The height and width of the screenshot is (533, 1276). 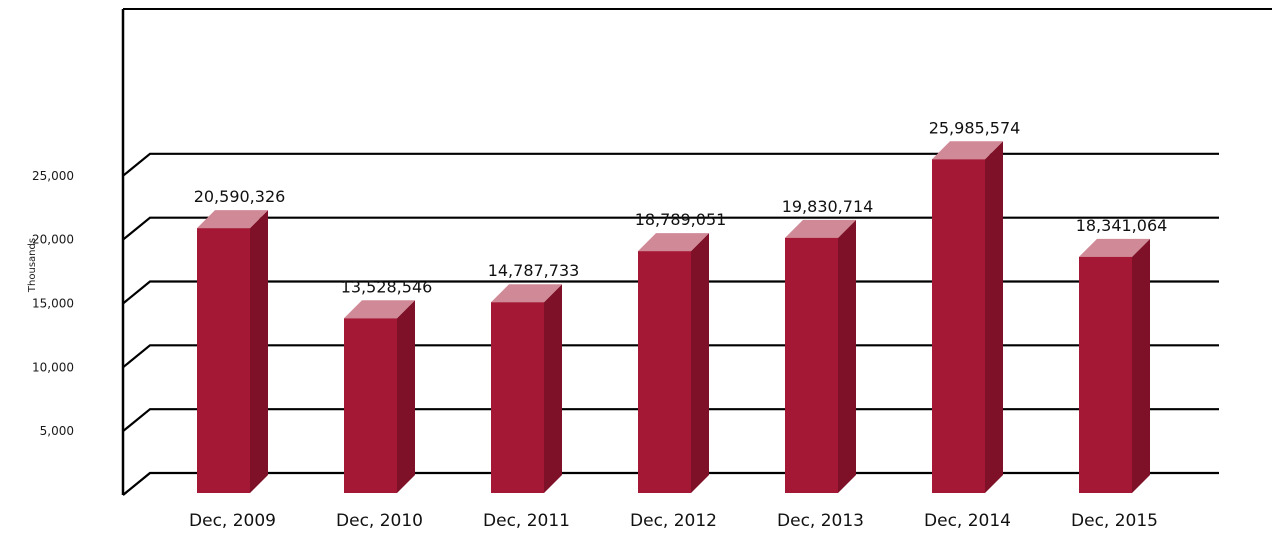 What do you see at coordinates (57, 431) in the screenshot?
I see `y-tick-label: 5,000` at bounding box center [57, 431].